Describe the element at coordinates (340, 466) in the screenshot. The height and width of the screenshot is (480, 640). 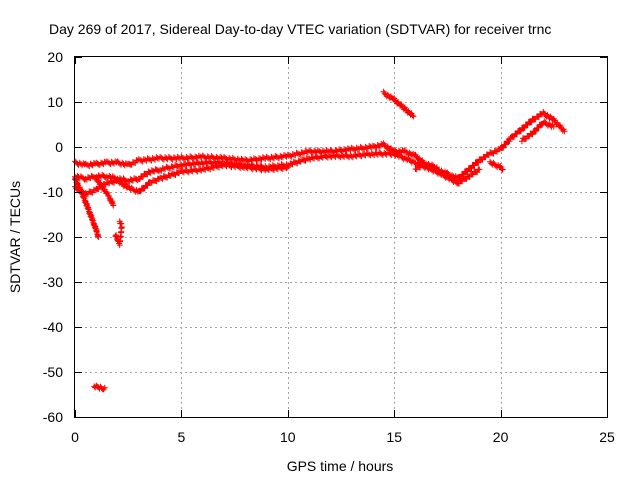
I see `x-axis-label: GPS time / hours` at that location.